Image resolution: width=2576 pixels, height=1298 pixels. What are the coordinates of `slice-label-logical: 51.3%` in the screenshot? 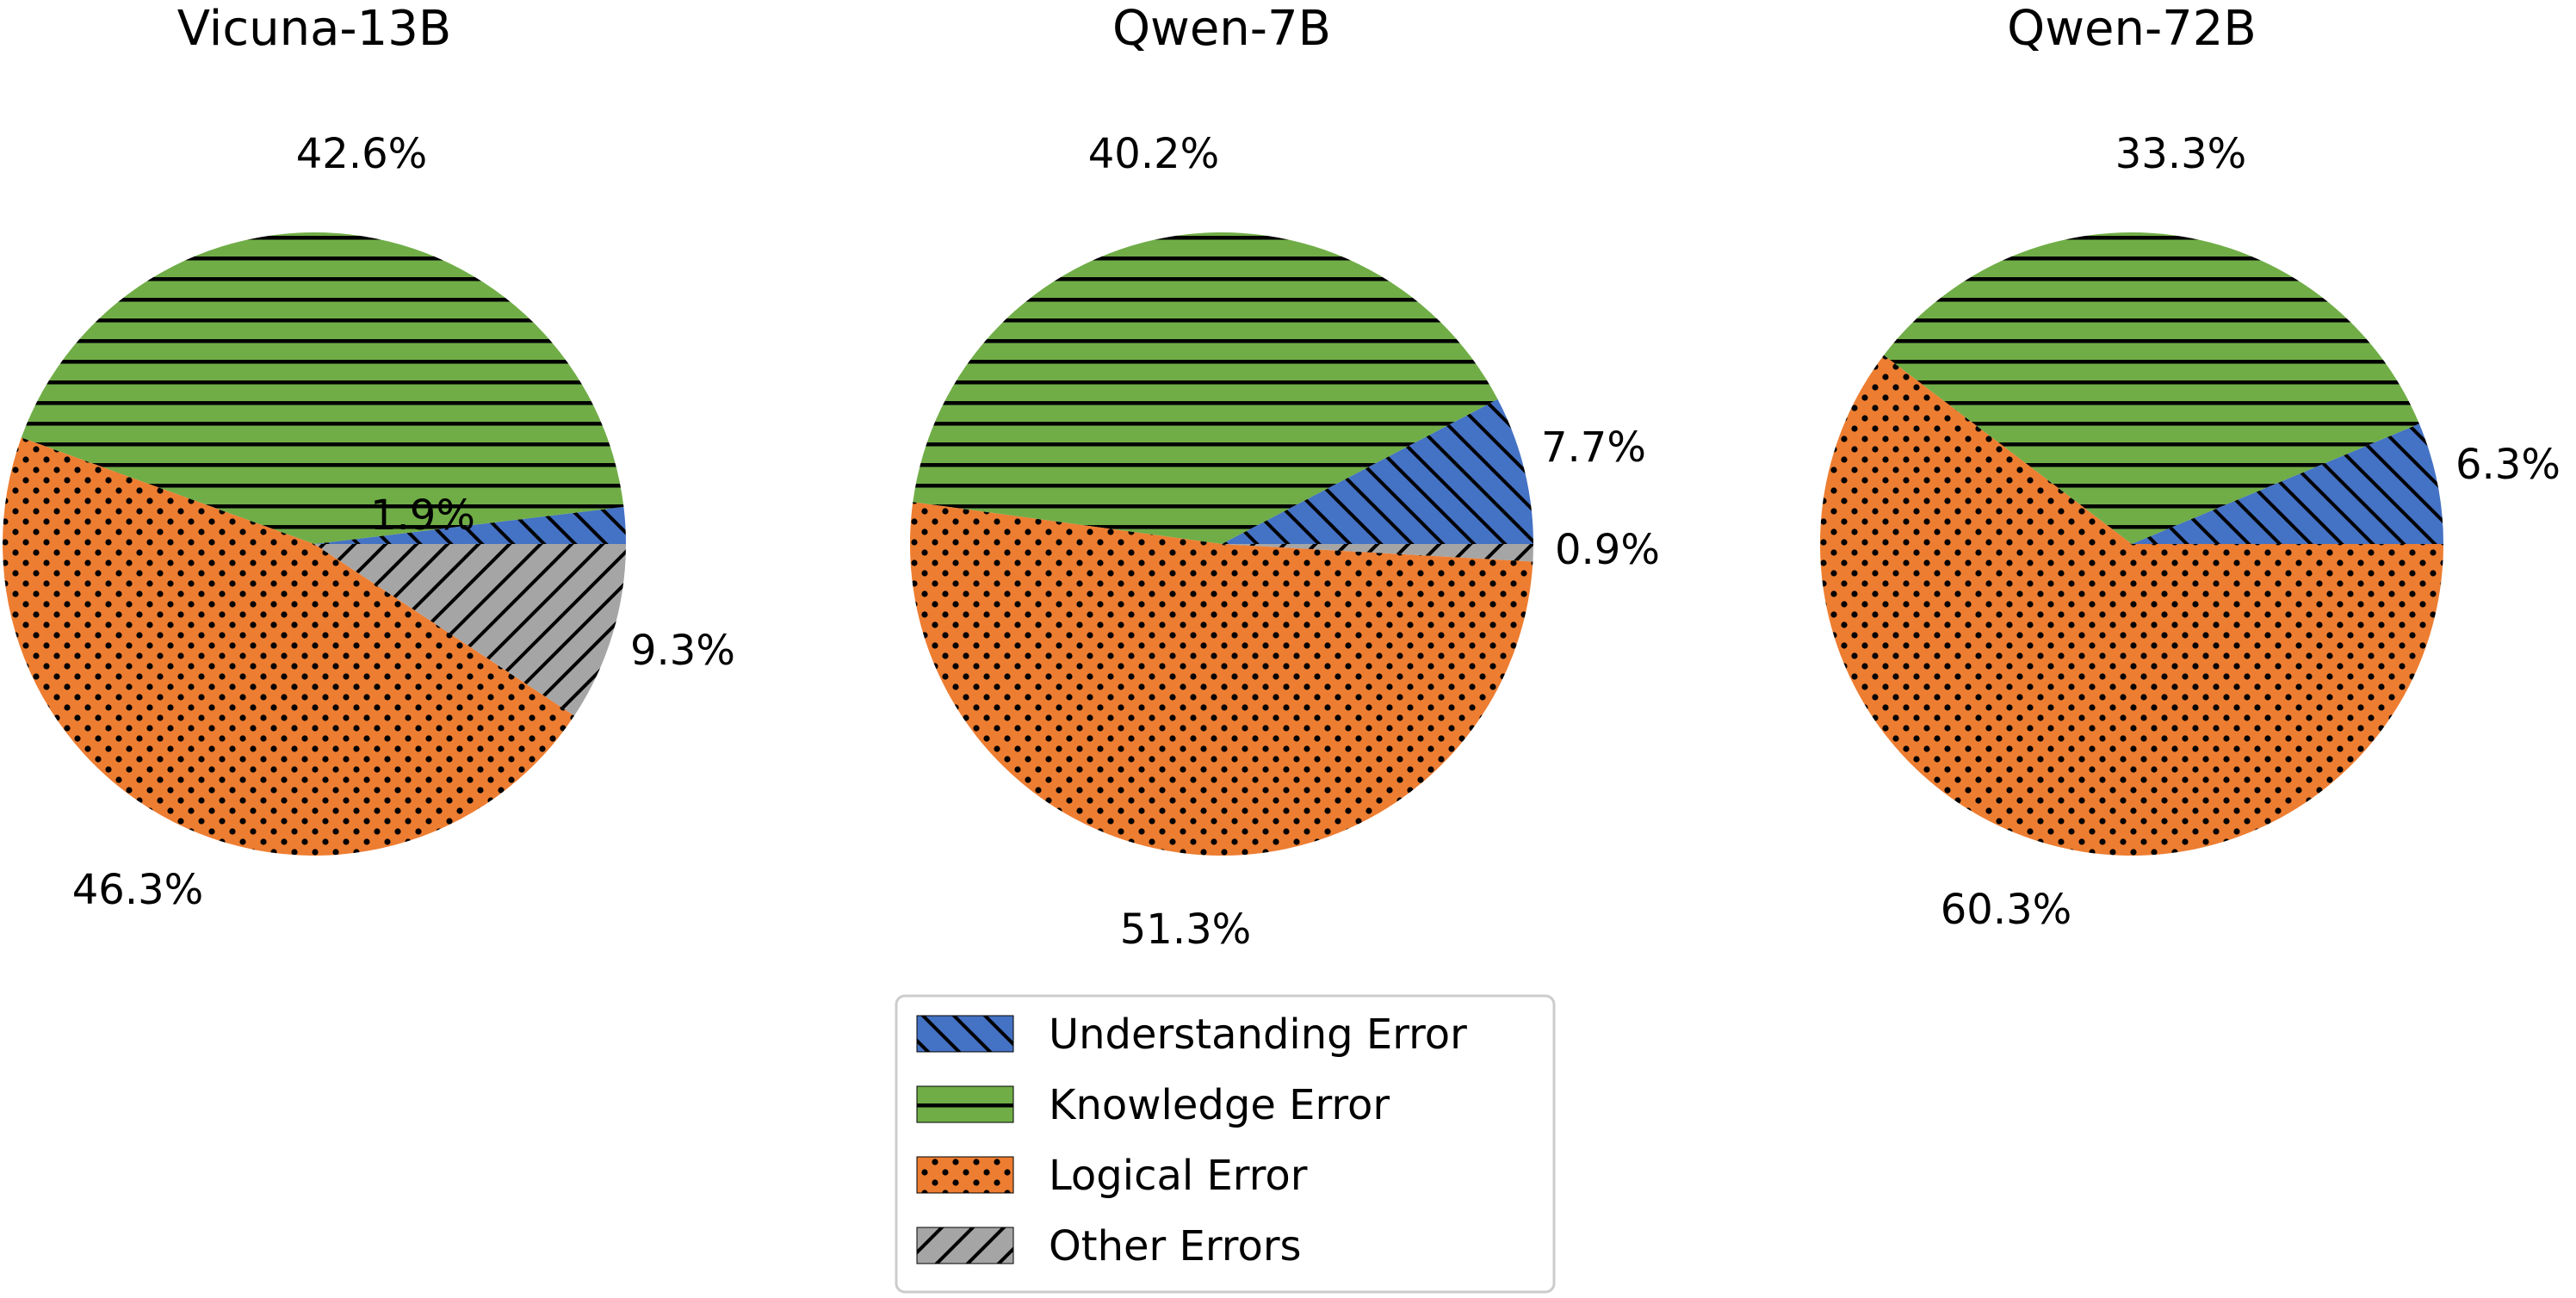 It's located at (1185, 930).